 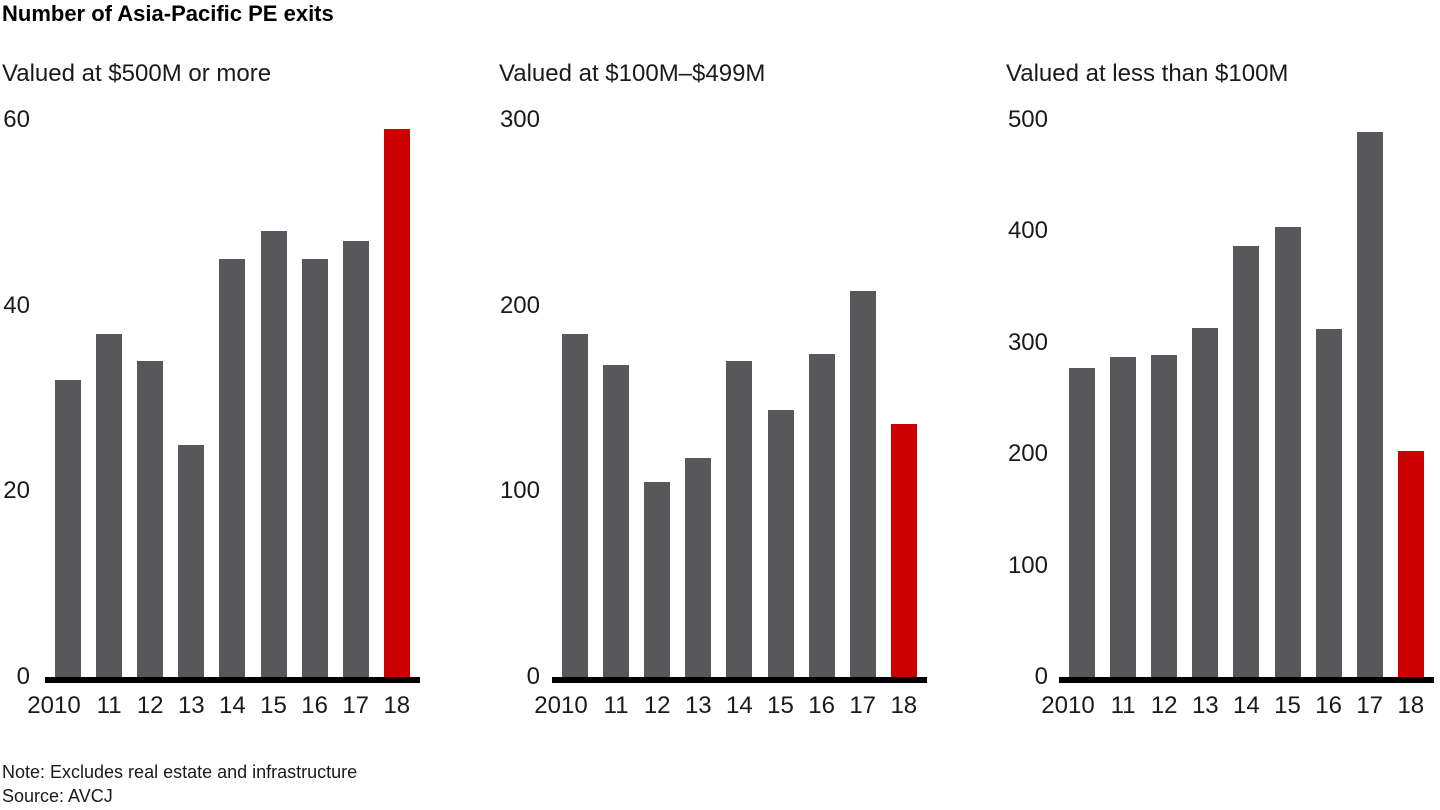 What do you see at coordinates (16, 119) in the screenshot?
I see `y-axis-tick-label: 60` at bounding box center [16, 119].